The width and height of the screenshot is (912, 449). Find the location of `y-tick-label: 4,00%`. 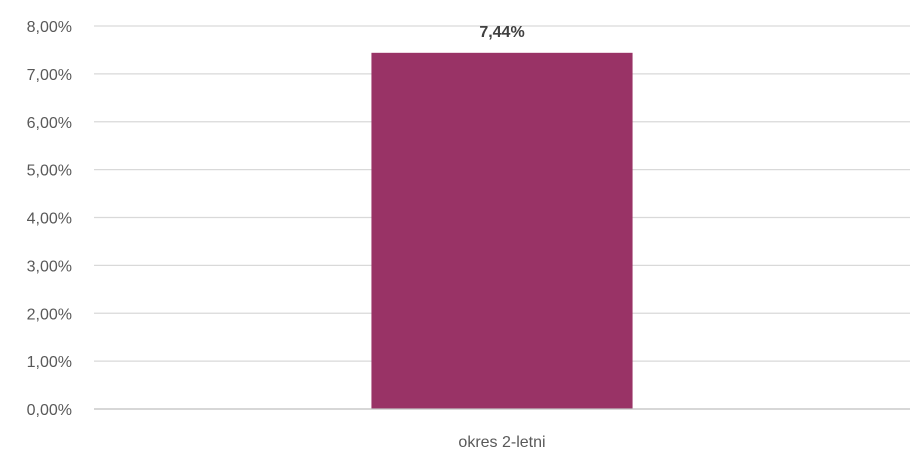

y-tick-label: 4,00% is located at coordinates (49, 219).